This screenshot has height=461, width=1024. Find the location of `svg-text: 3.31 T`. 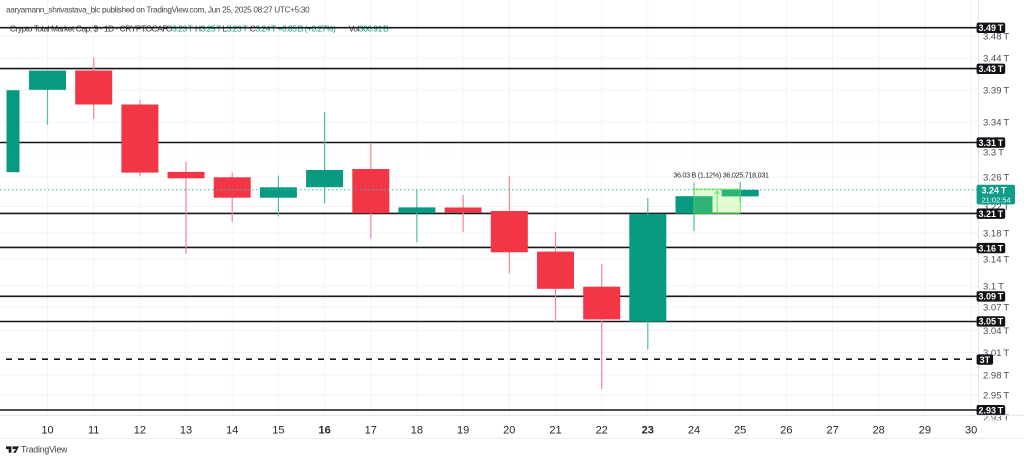

svg-text: 3.31 T is located at coordinates (990, 143).